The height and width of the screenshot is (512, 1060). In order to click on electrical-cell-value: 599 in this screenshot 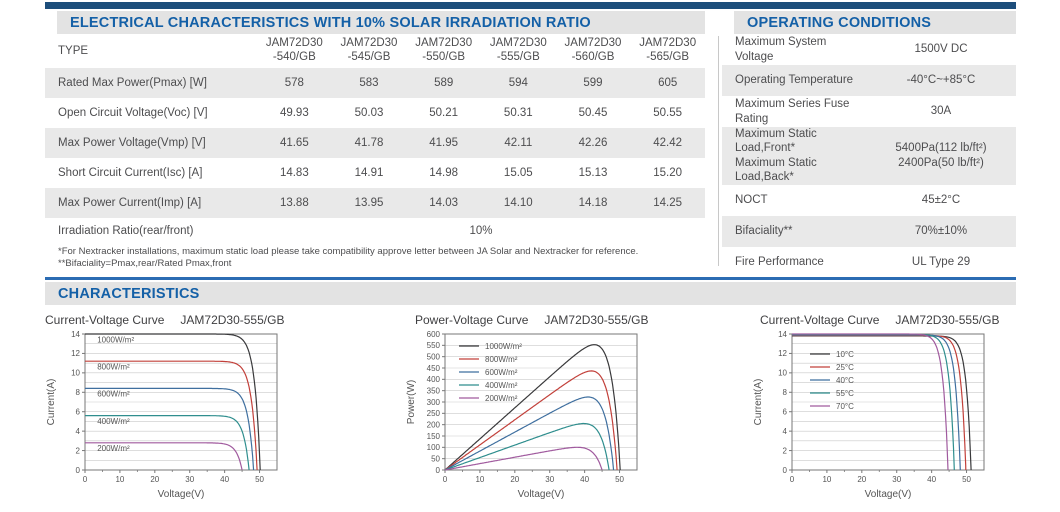, I will do `click(593, 83)`.